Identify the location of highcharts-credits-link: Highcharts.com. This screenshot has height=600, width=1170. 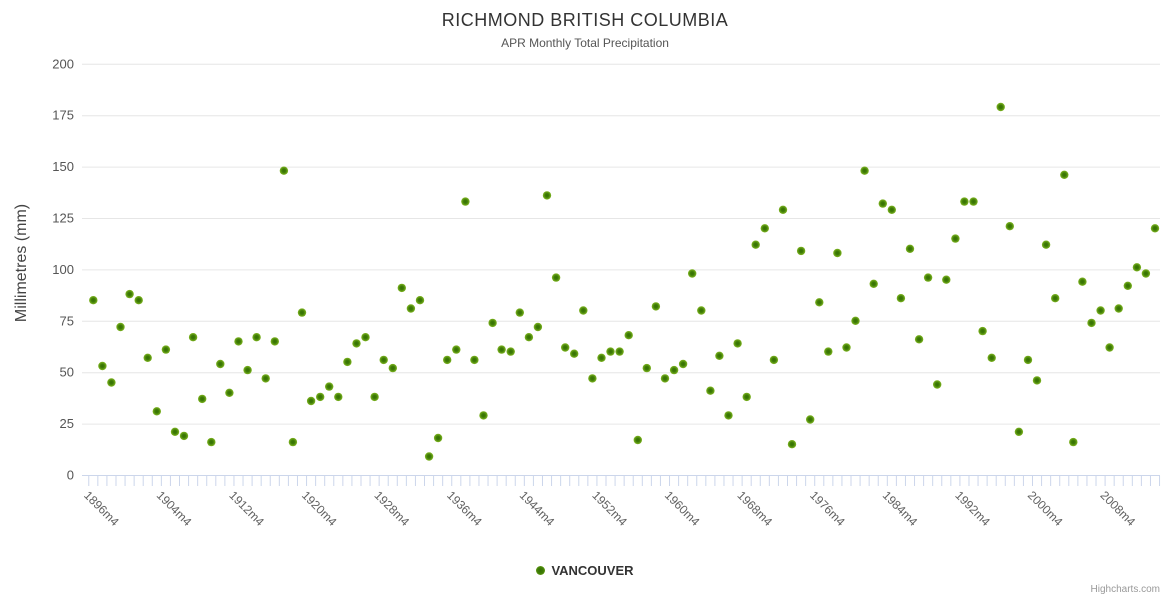
(1125, 589).